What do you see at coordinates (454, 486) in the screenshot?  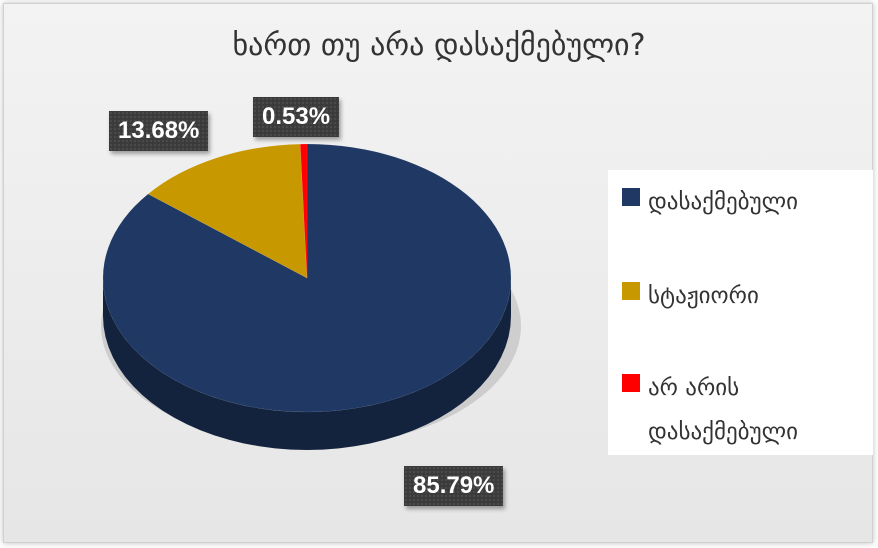 I see `data-label-employed: 85.79%` at bounding box center [454, 486].